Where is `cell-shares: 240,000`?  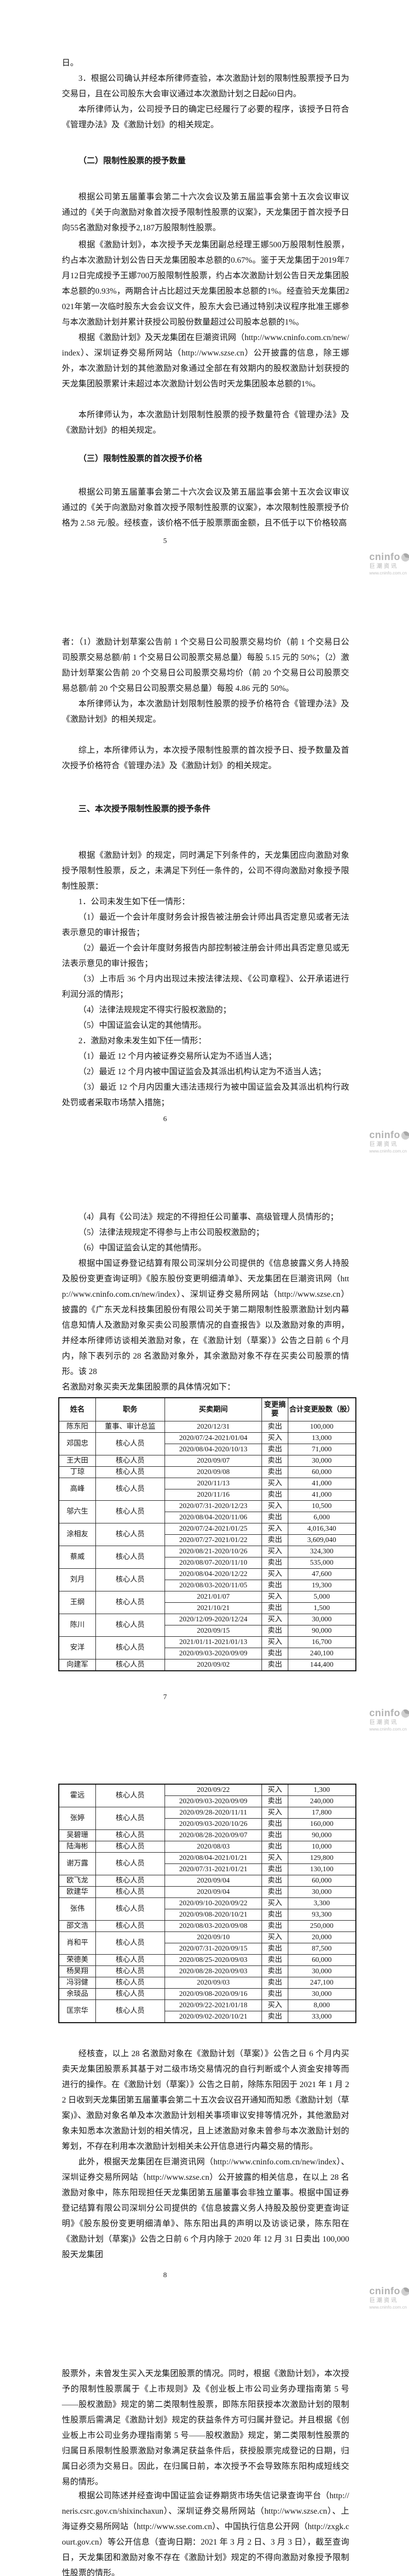 cell-shares: 240,000 is located at coordinates (321, 1801).